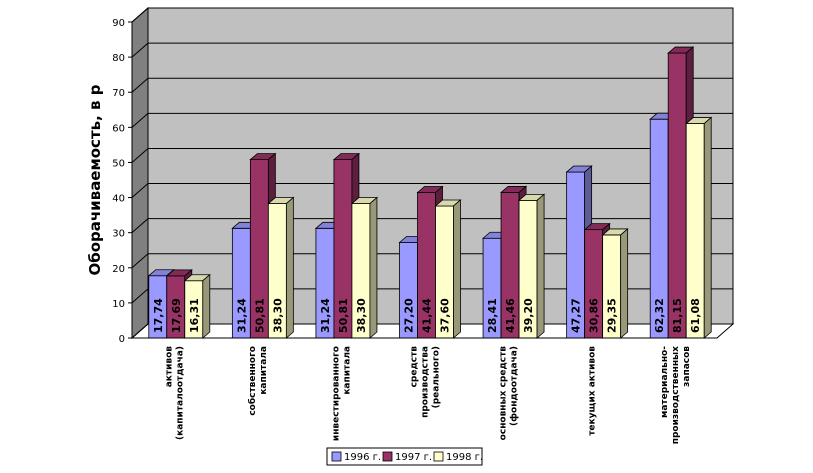 The image size is (813, 473). Describe the element at coordinates (676, 395) in the screenshot. I see `category-label: производственных` at that location.